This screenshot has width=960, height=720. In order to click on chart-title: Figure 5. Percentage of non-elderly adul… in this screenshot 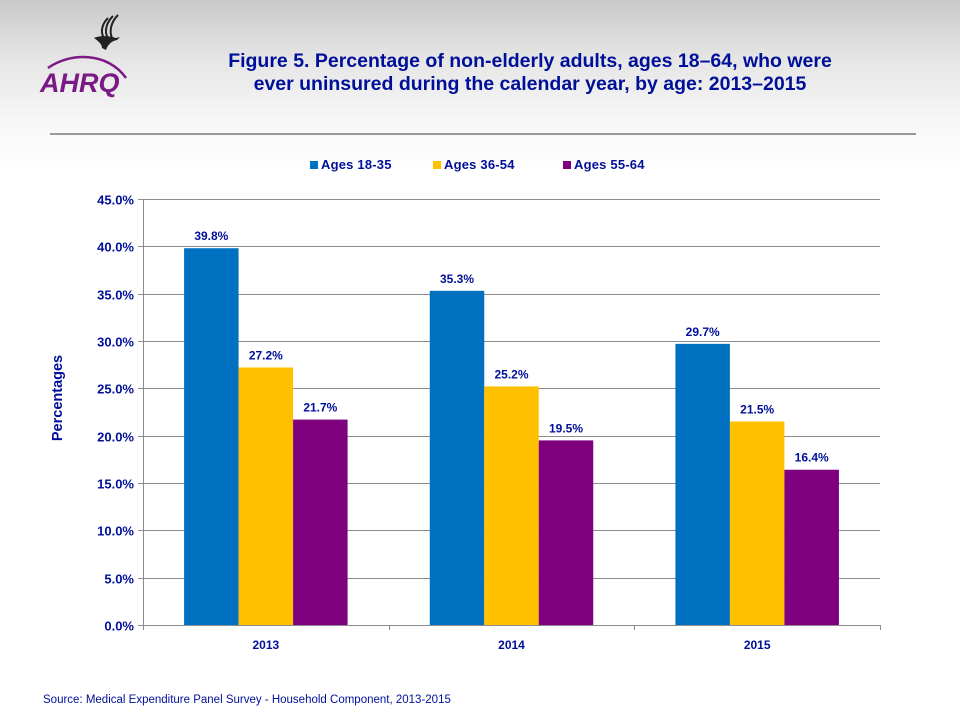, I will do `click(530, 73)`.